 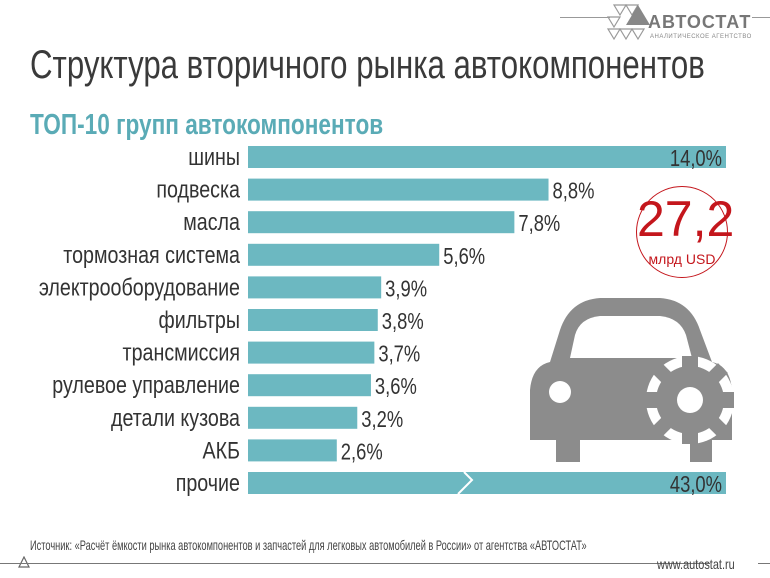 What do you see at coordinates (382, 419) in the screenshot?
I see `value-label: 3,2%` at bounding box center [382, 419].